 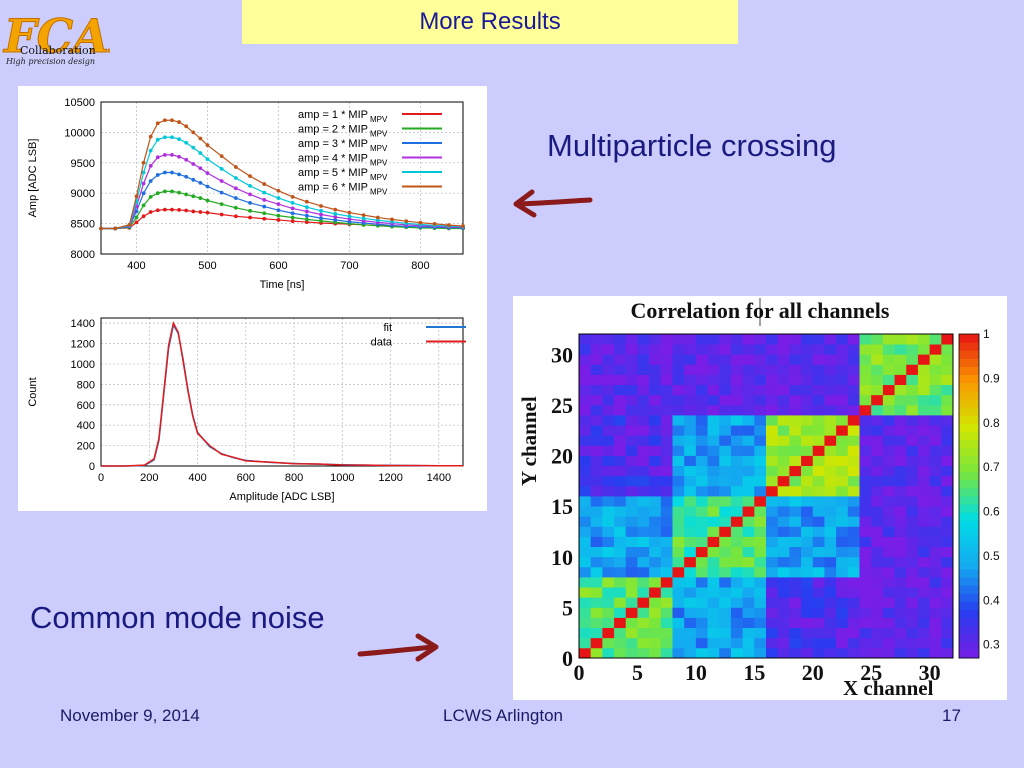 What do you see at coordinates (696, 672) in the screenshot?
I see `heatmap-x-tick-label: 10` at bounding box center [696, 672].